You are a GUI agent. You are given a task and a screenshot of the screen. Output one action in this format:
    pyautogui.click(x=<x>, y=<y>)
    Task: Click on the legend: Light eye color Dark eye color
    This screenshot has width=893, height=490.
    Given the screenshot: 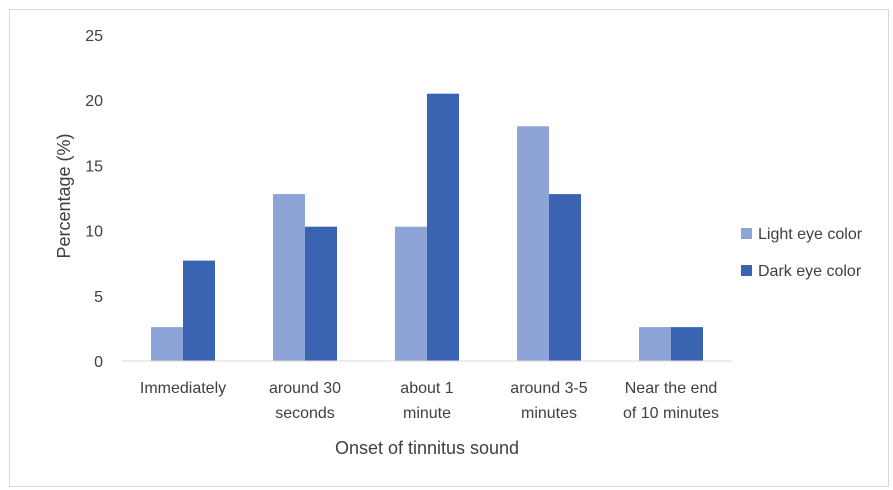 What is the action you would take?
    pyautogui.click(x=802, y=253)
    